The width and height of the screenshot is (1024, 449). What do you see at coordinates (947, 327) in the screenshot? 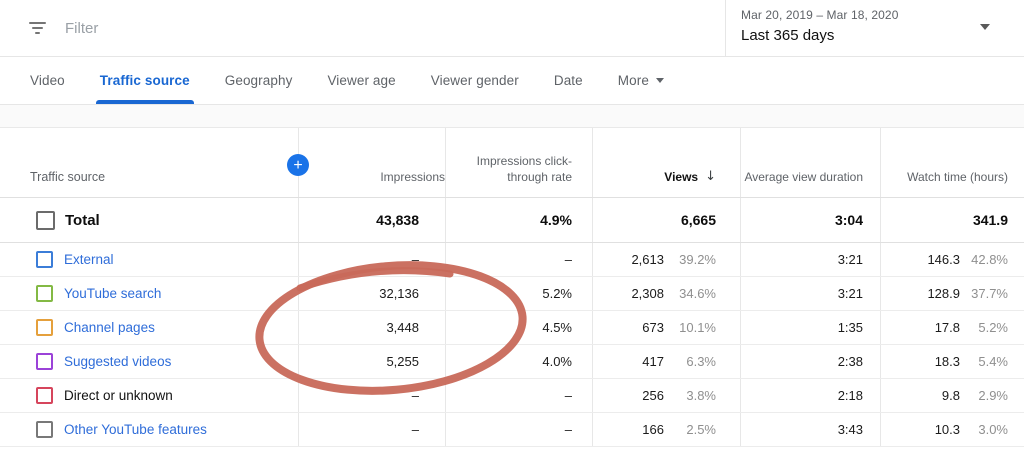
I see `watch-time-value: 17.8` at bounding box center [947, 327].